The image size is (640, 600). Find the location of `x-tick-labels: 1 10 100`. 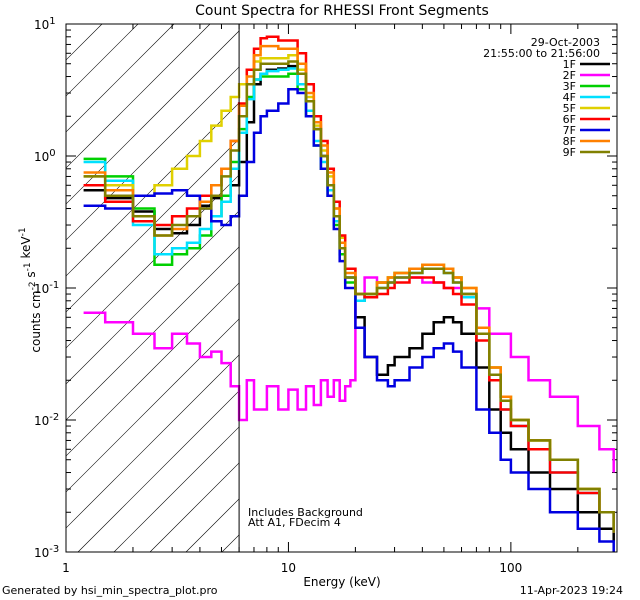

x-tick-labels: 1 10 100 is located at coordinates (292, 568).